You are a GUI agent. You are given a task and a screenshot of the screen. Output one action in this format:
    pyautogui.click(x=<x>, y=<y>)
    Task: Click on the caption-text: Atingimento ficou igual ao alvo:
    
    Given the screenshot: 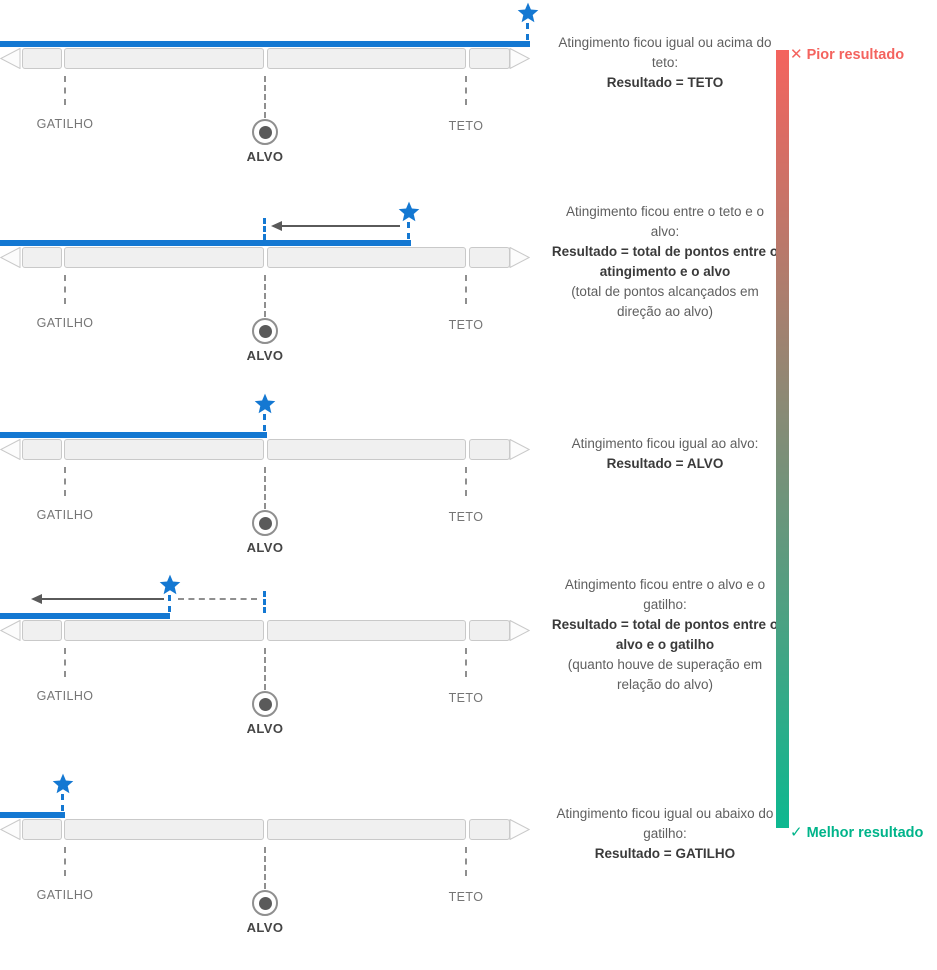 What is the action you would take?
    pyautogui.click(x=665, y=443)
    